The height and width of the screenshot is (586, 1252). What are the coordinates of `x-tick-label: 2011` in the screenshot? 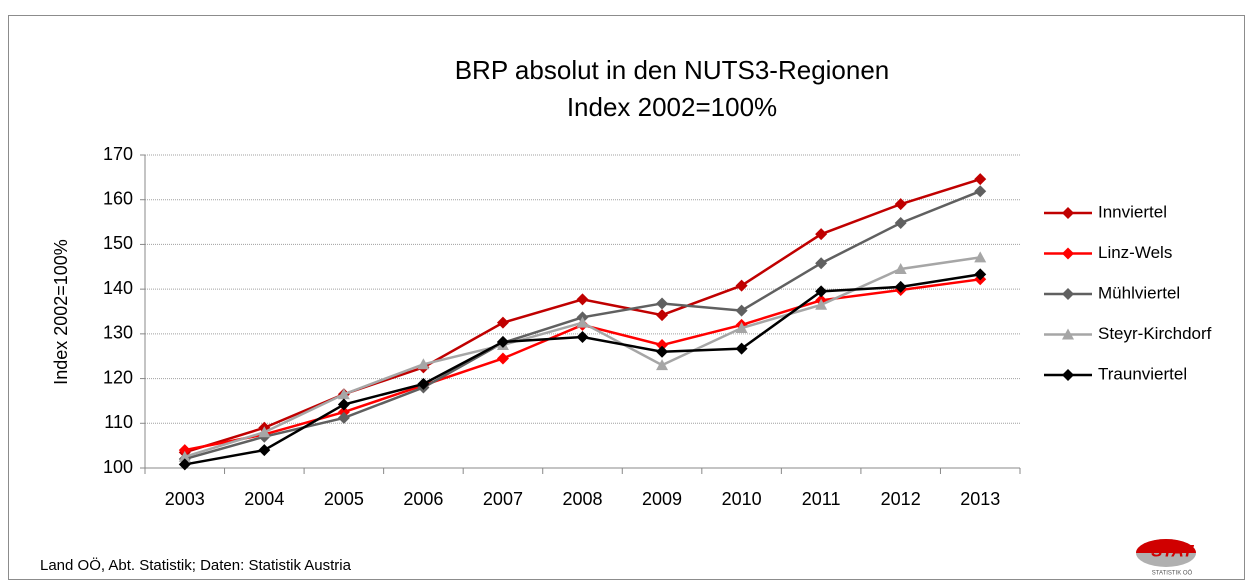 It's located at (821, 499).